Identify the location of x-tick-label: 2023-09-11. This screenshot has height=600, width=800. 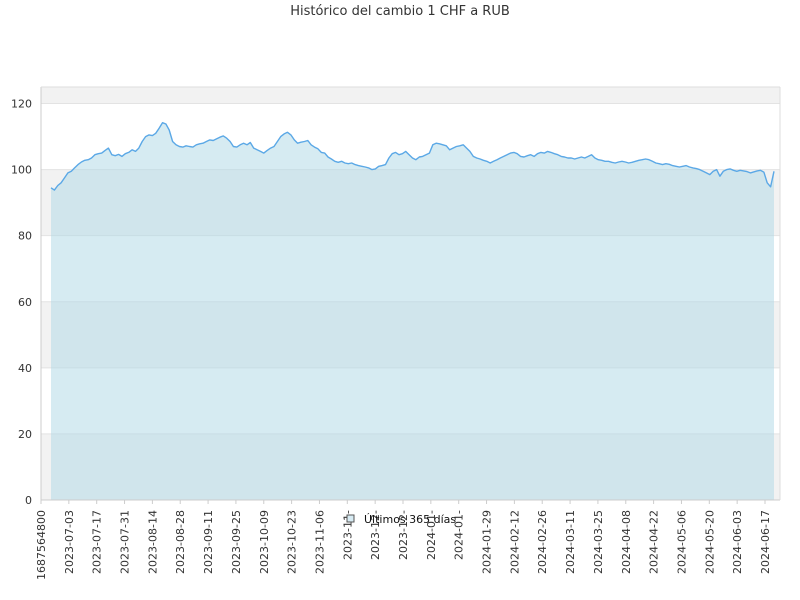
(208, 542).